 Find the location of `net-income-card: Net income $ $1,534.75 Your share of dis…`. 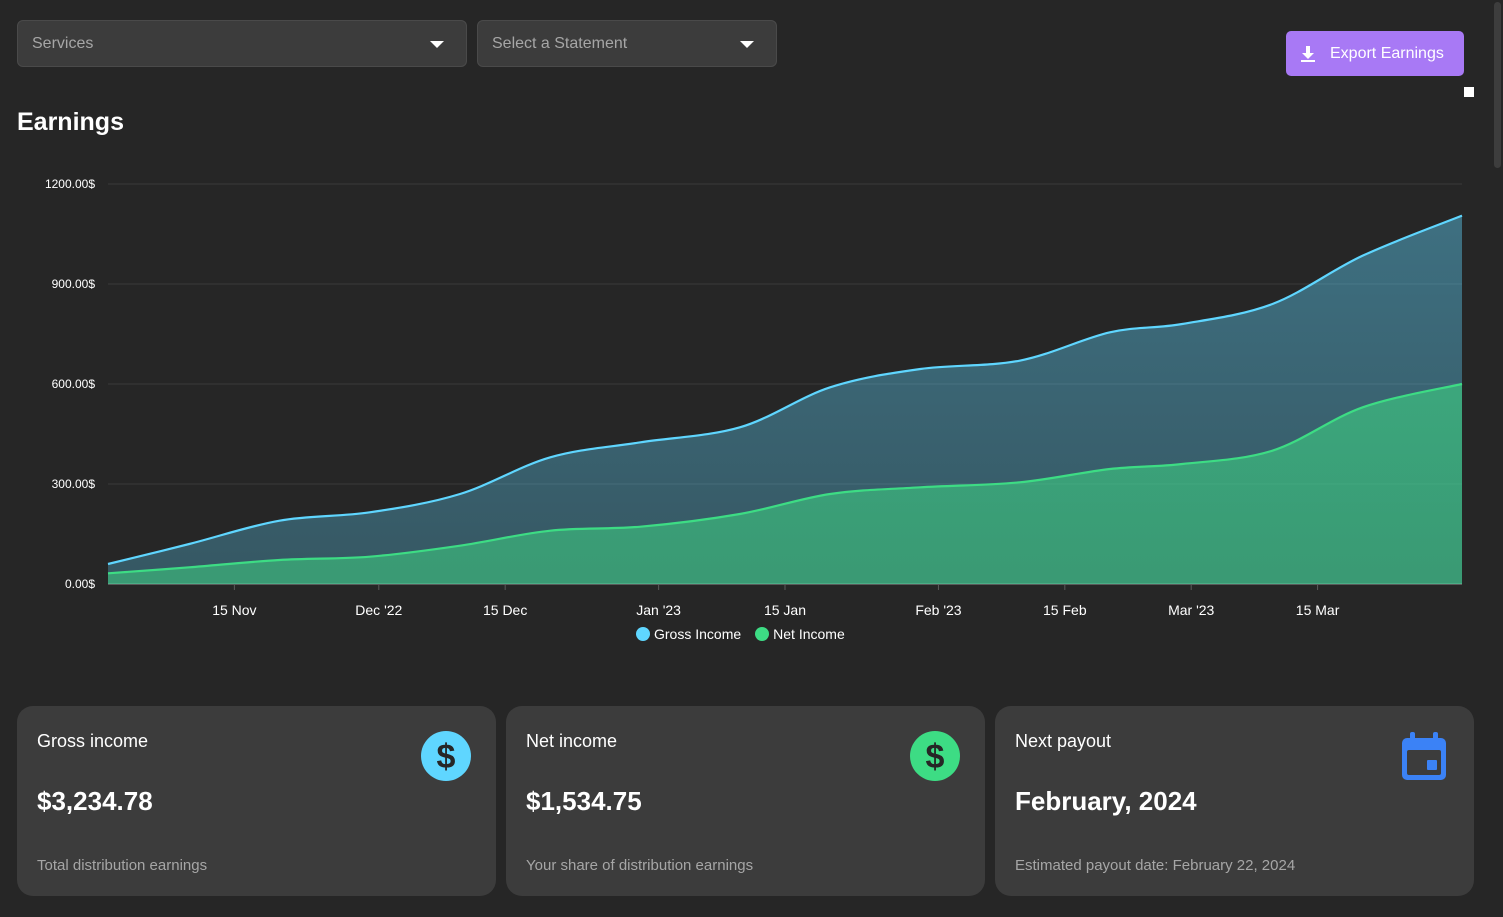

net-income-card: Net income $ $1,534.75 Your share of dis… is located at coordinates (745, 801).